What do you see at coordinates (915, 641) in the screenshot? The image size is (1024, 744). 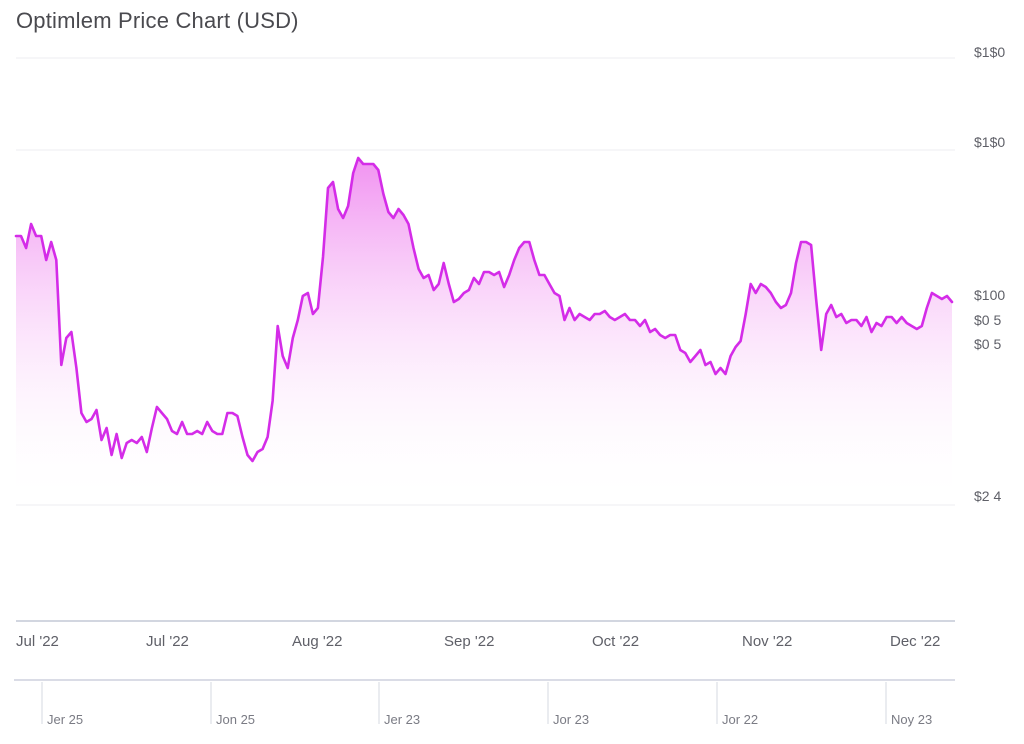 I see `x-tick-label: Dec '22` at bounding box center [915, 641].